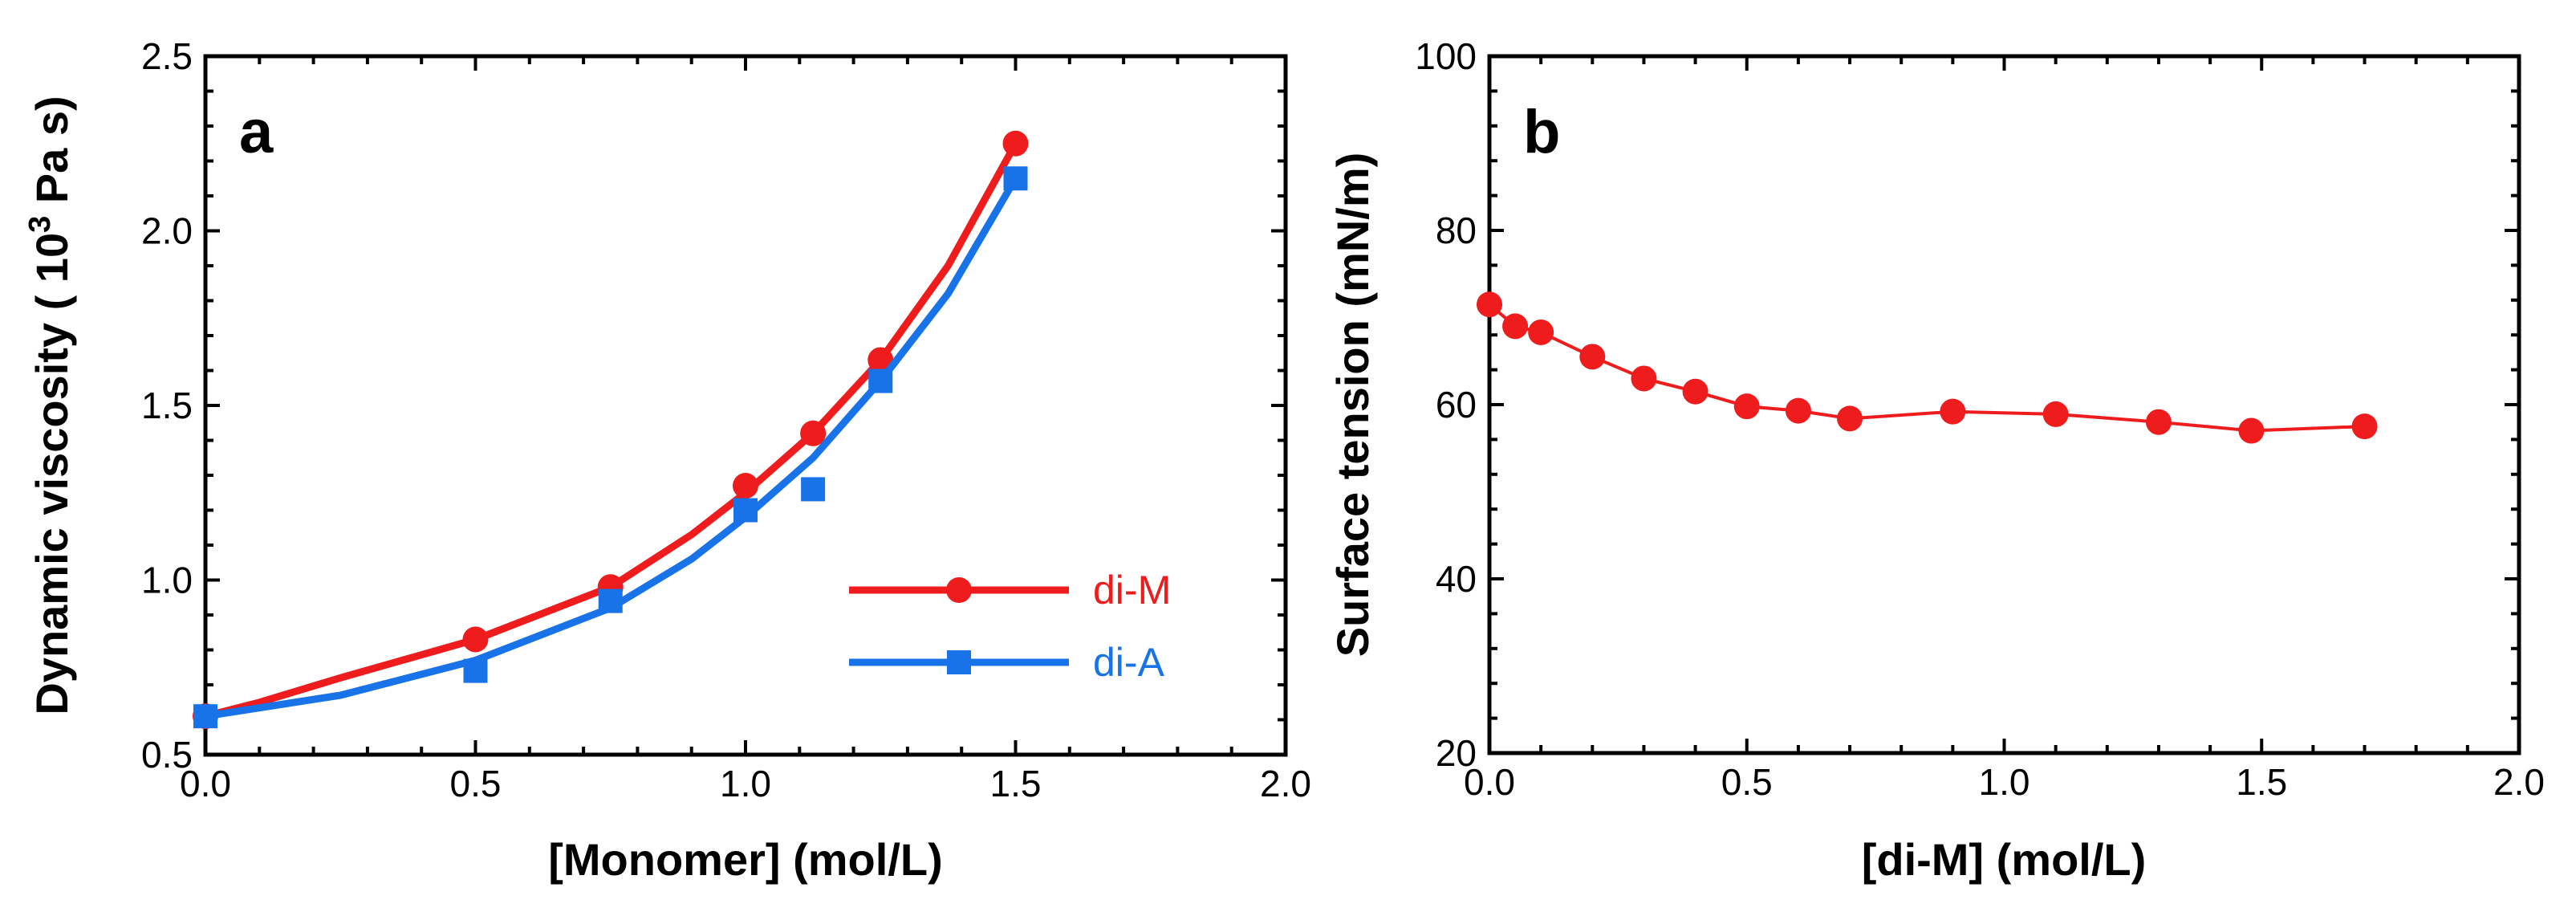  I want to click on panel-a-x-axis-label: [Monomer] (mol/L), so click(745, 859).